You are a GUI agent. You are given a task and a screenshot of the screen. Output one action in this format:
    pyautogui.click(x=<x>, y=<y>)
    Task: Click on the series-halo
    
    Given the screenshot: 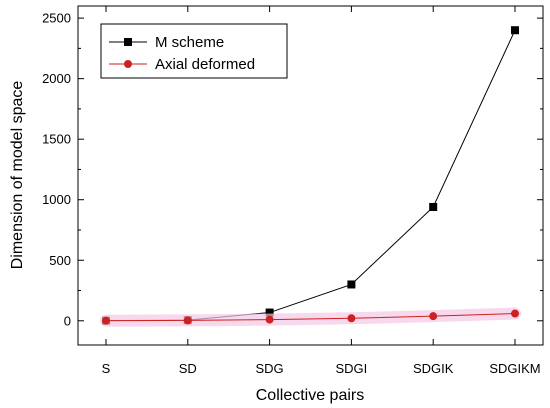 What is the action you would take?
    pyautogui.click(x=310, y=317)
    